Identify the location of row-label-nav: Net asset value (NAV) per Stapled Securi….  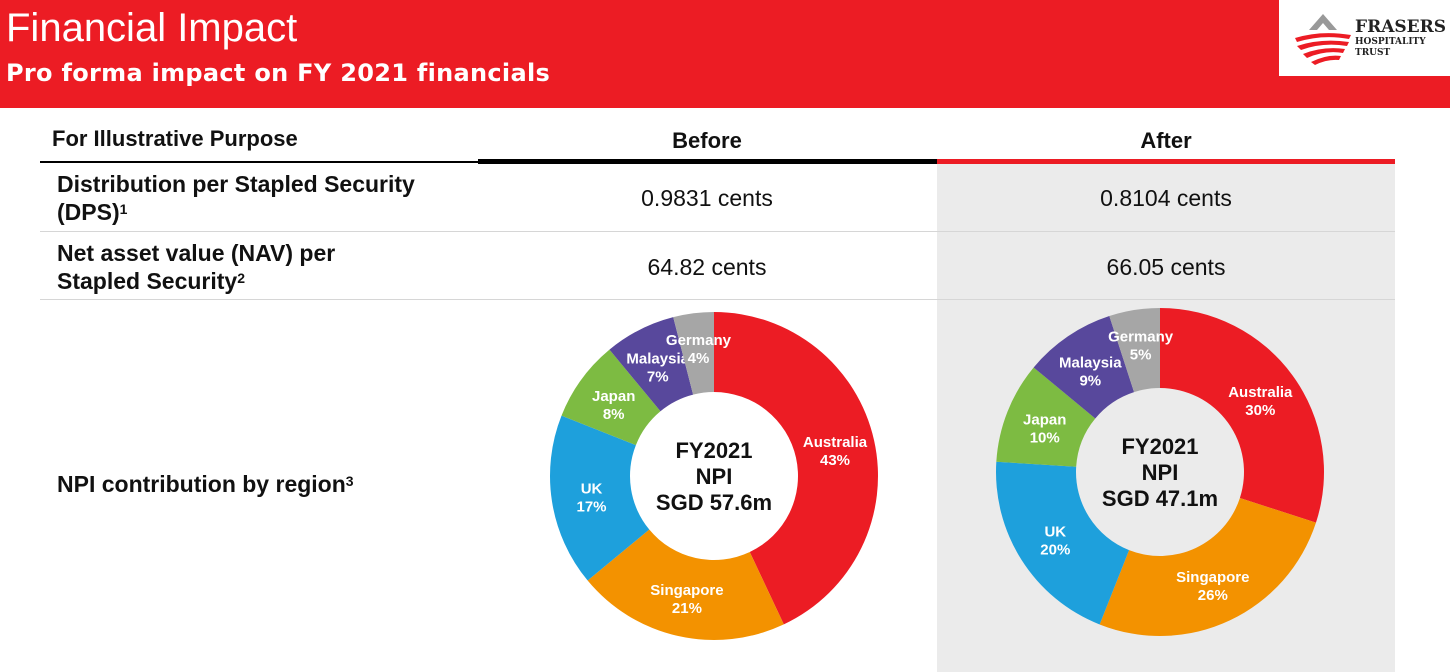
(196, 267).